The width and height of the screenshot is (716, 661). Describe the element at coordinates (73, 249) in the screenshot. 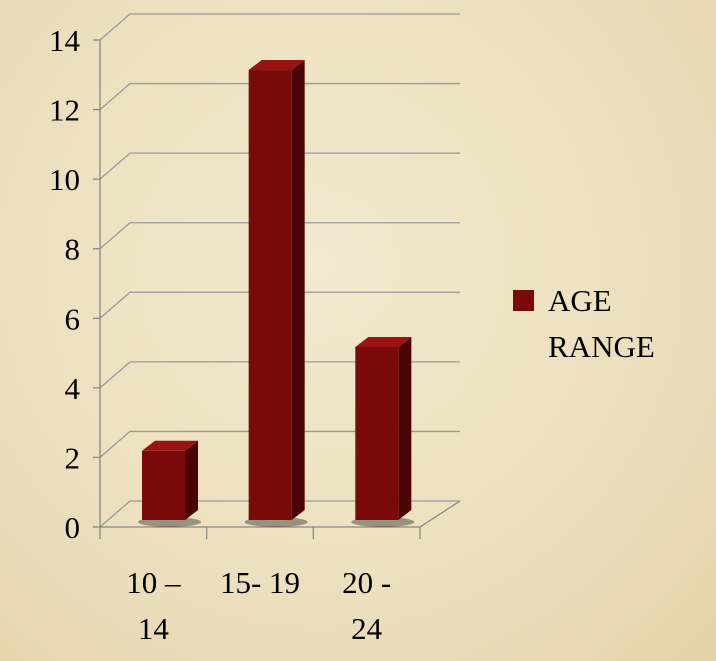

I see `y-tick-label: 8` at that location.